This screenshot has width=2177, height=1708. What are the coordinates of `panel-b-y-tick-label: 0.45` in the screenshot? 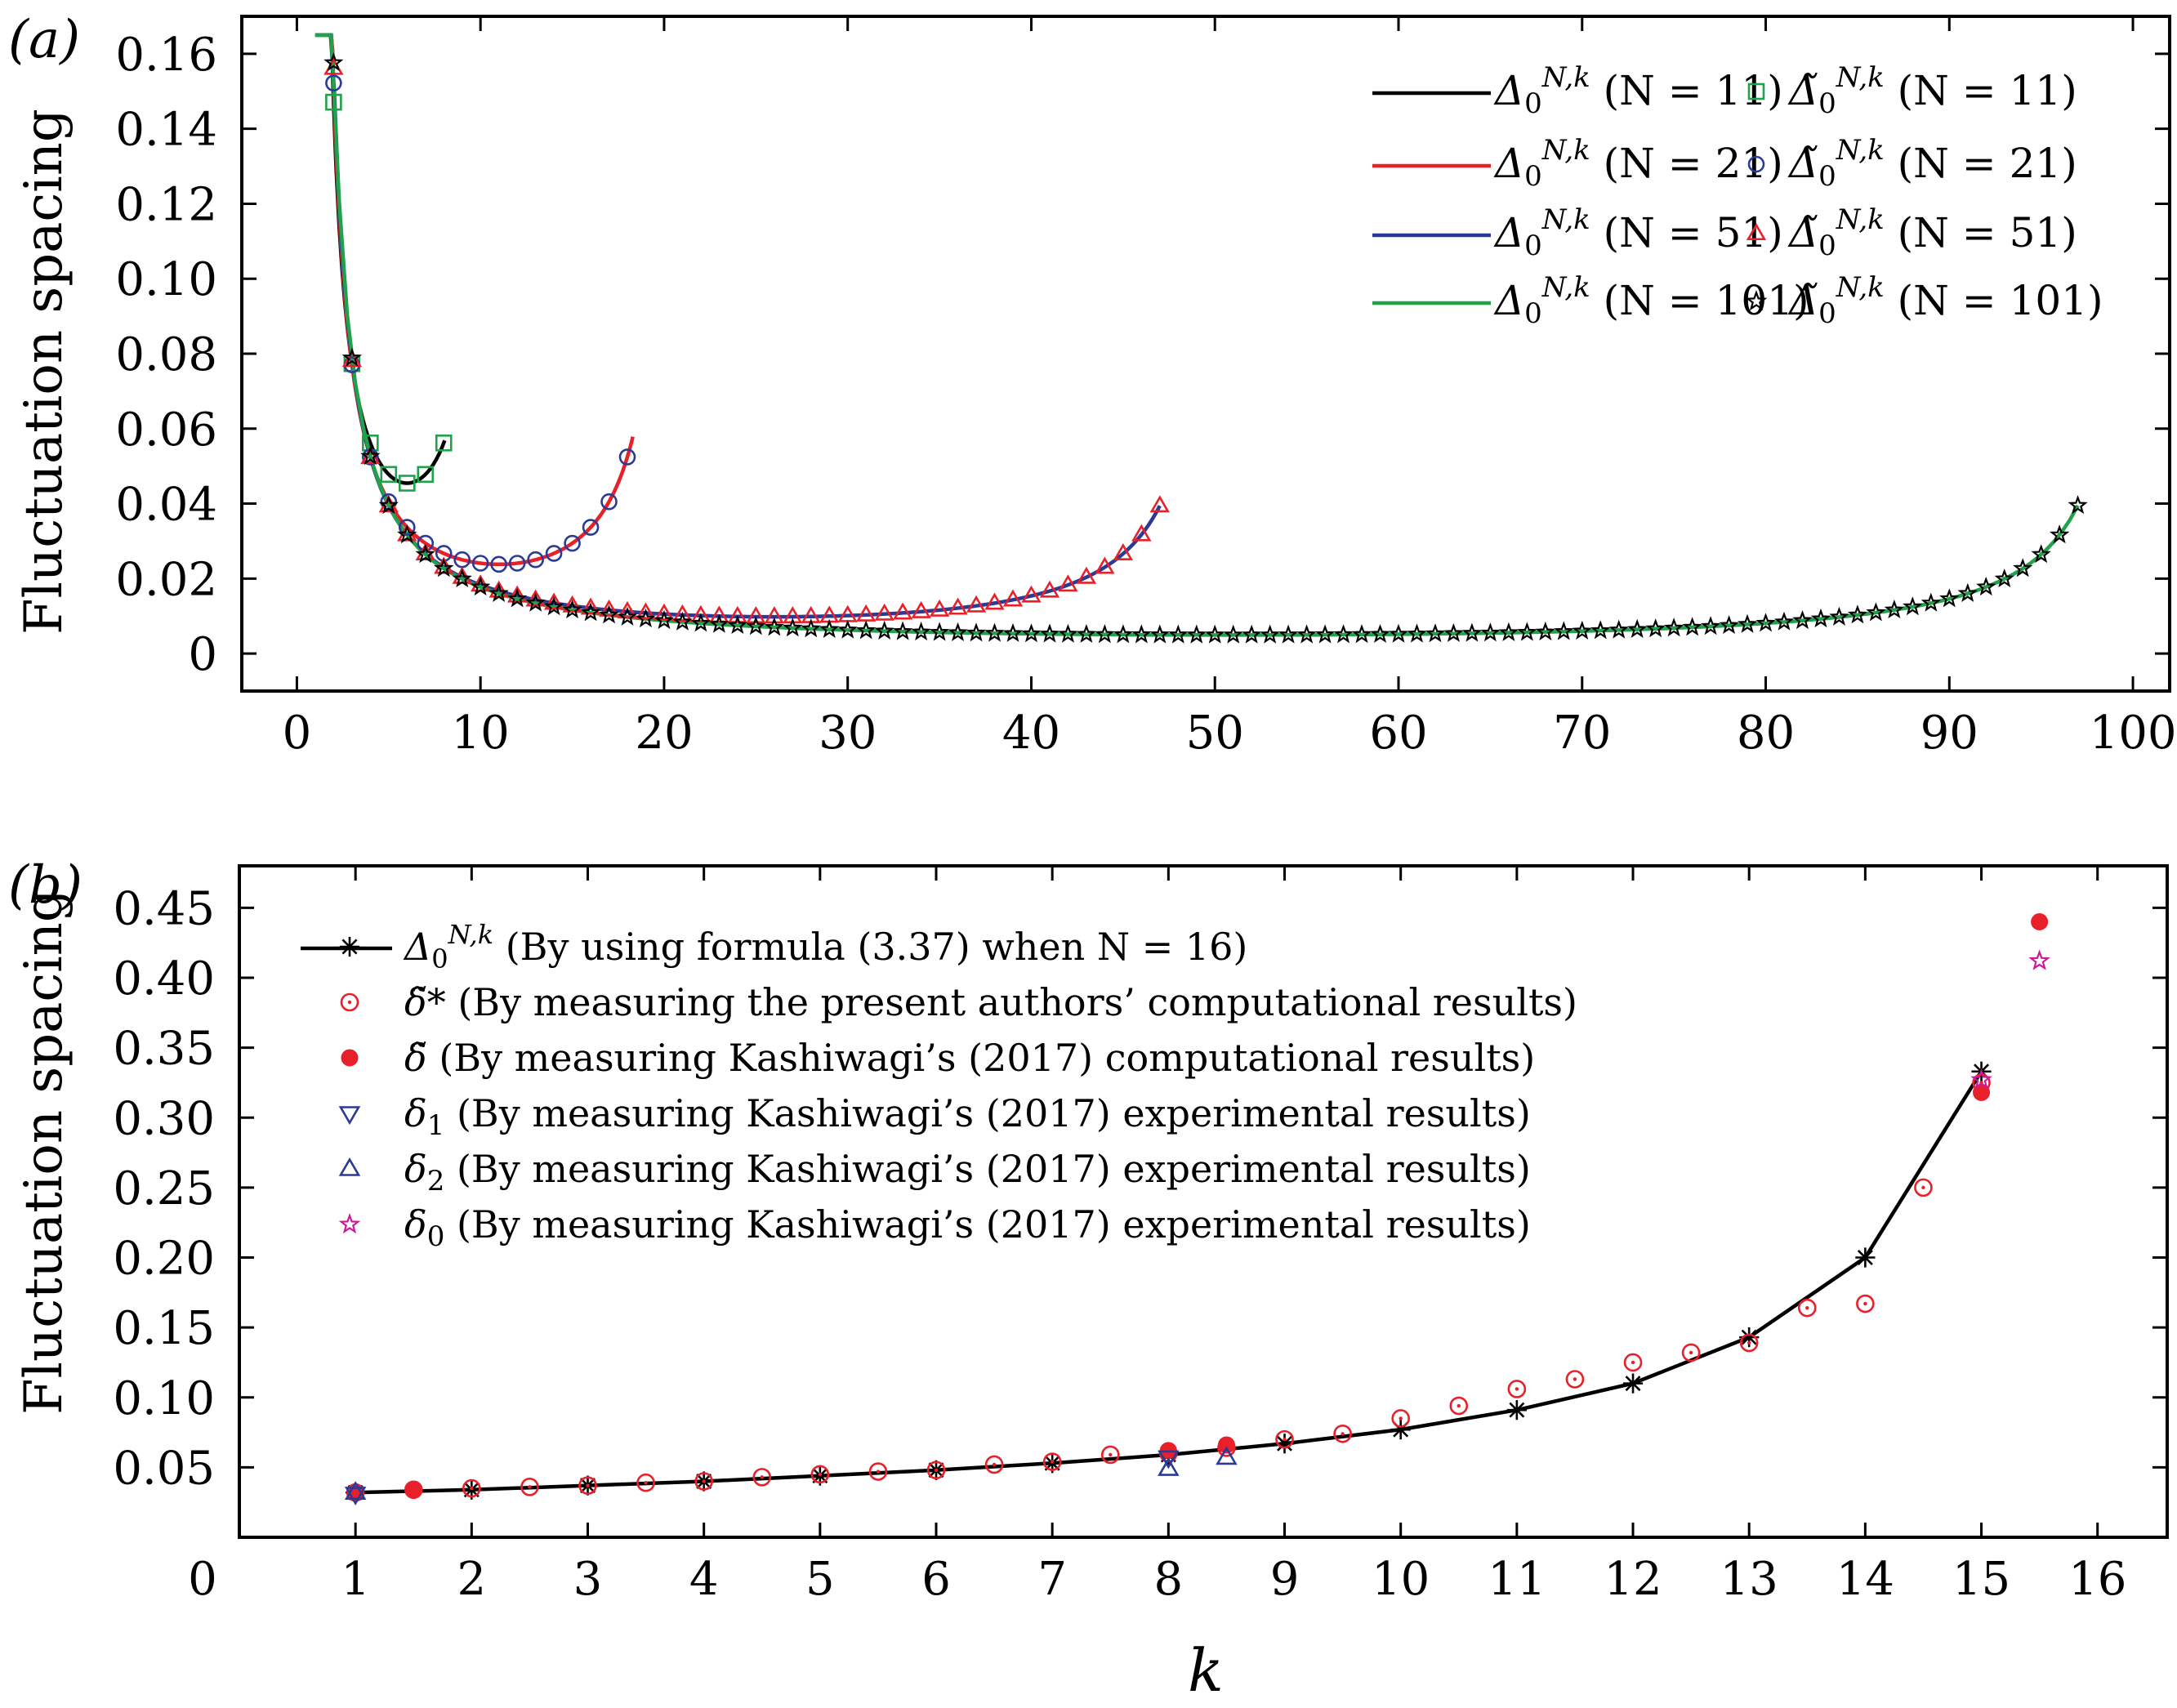 It's located at (164, 909).